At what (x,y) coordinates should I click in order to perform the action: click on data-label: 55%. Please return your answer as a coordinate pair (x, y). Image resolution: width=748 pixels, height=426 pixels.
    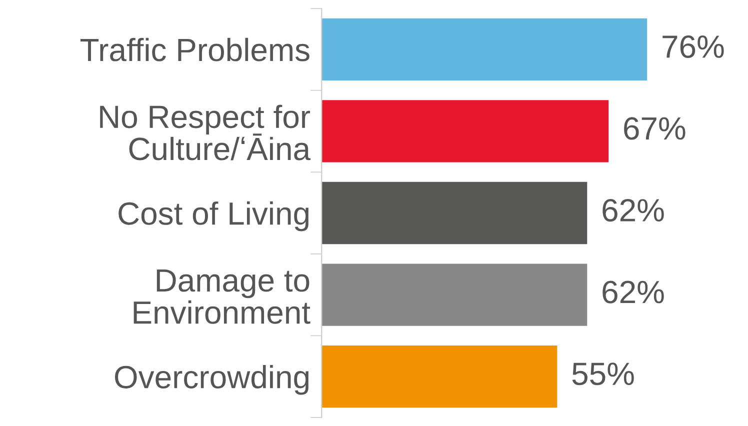
    Looking at the image, I should click on (603, 374).